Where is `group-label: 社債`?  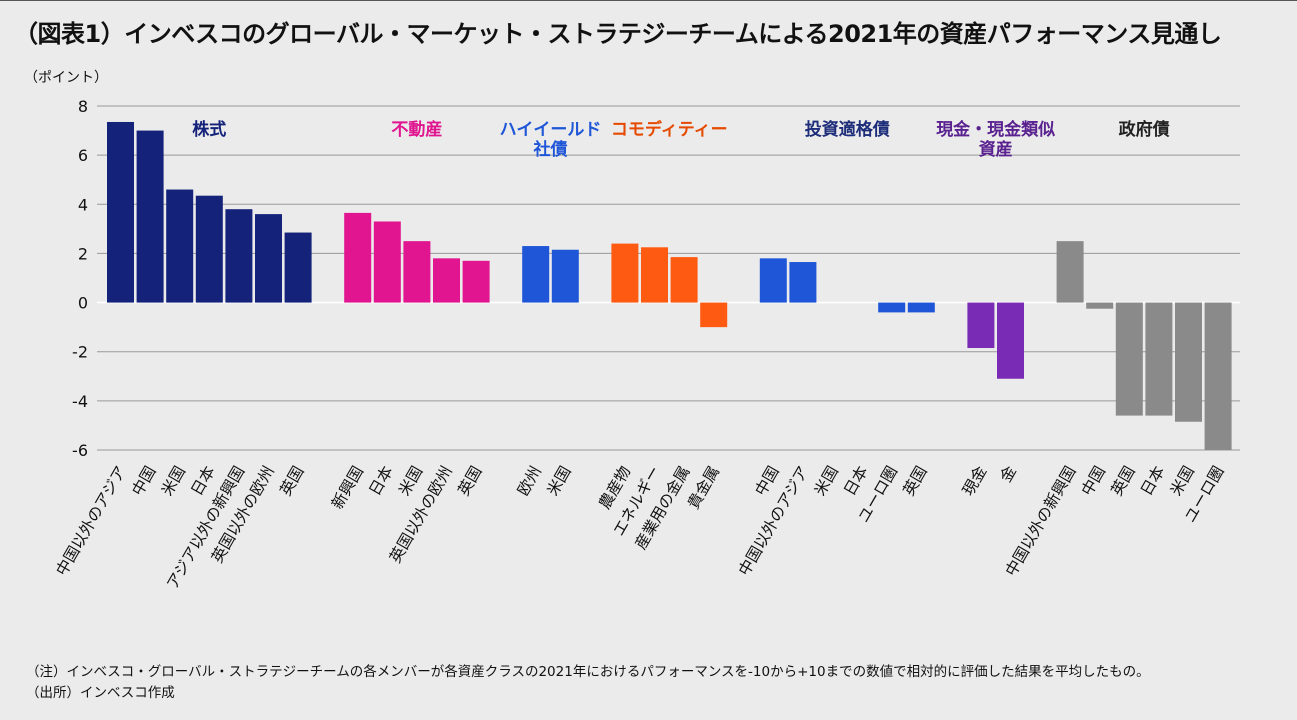
group-label: 社債 is located at coordinates (550, 149).